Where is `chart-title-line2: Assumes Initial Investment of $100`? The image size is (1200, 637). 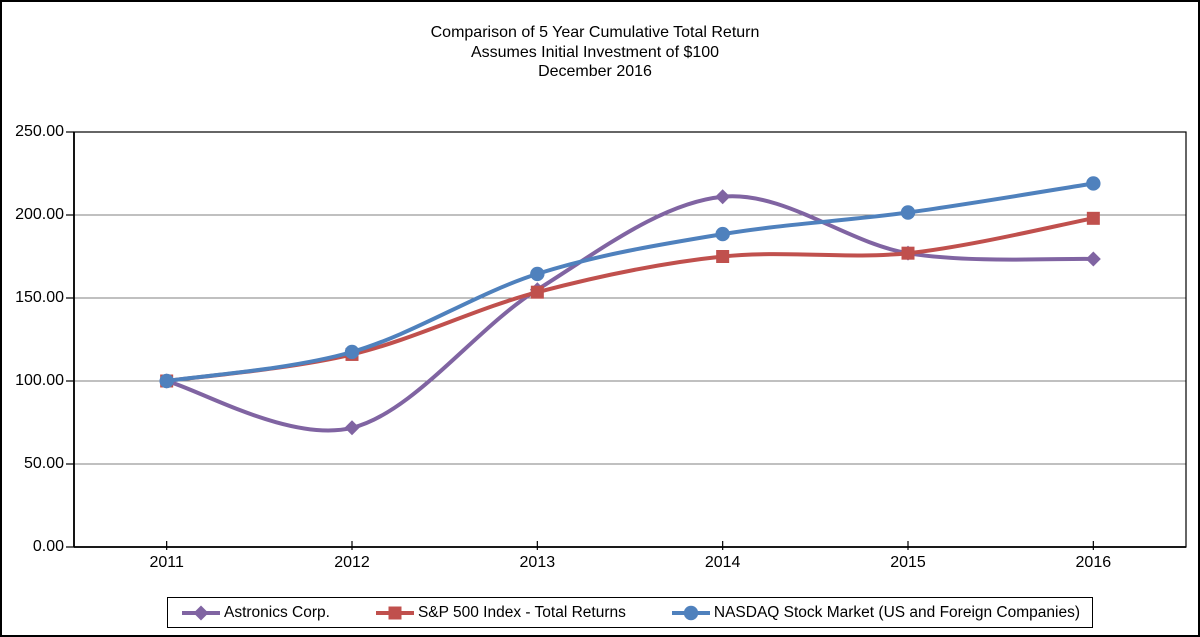 chart-title-line2: Assumes Initial Investment of $100 is located at coordinates (595, 52).